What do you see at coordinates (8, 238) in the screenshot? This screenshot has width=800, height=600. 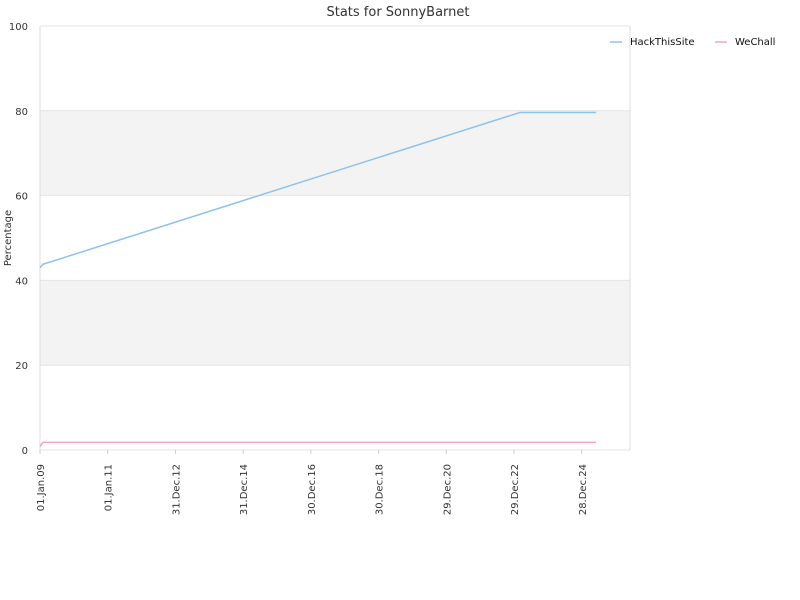 I see `y-axis-label: Percentage` at bounding box center [8, 238].